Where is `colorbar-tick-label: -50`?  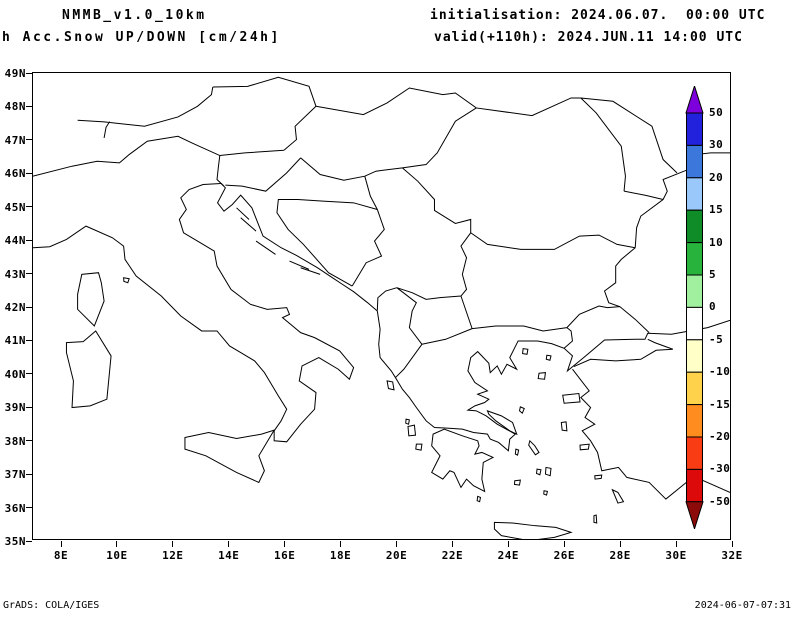 colorbar-tick-label: -50 is located at coordinates (720, 501).